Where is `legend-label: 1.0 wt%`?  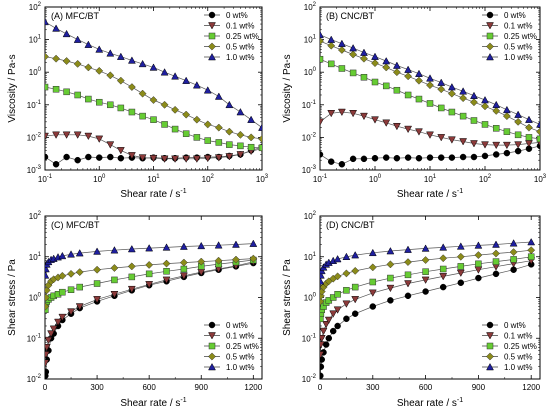
legend-label: 1.0 wt% is located at coordinates (240, 57).